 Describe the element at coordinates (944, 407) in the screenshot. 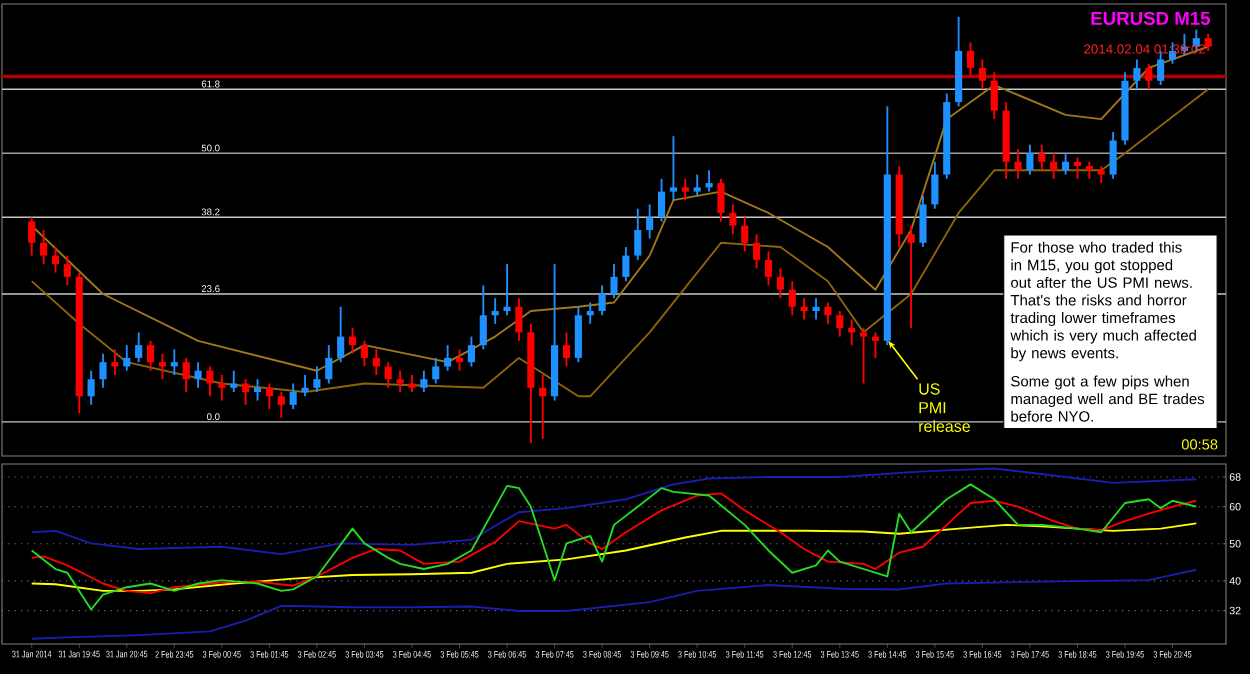

I see `annotation: US PMI release` at that location.